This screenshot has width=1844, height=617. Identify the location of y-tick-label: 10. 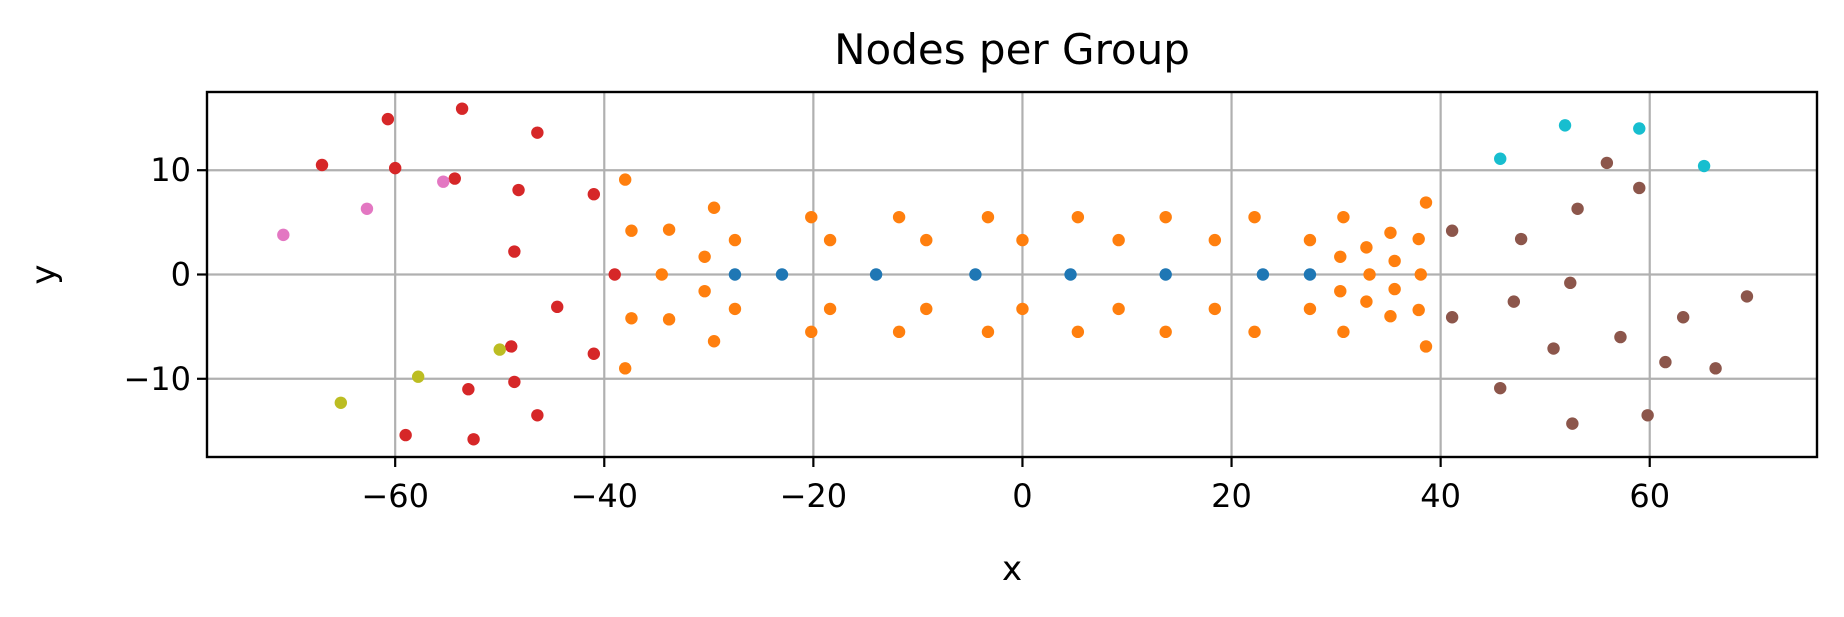
(170, 170).